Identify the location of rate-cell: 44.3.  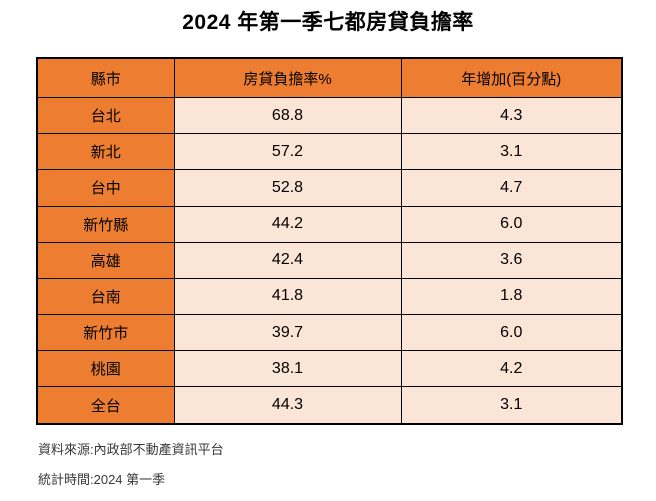
(287, 405).